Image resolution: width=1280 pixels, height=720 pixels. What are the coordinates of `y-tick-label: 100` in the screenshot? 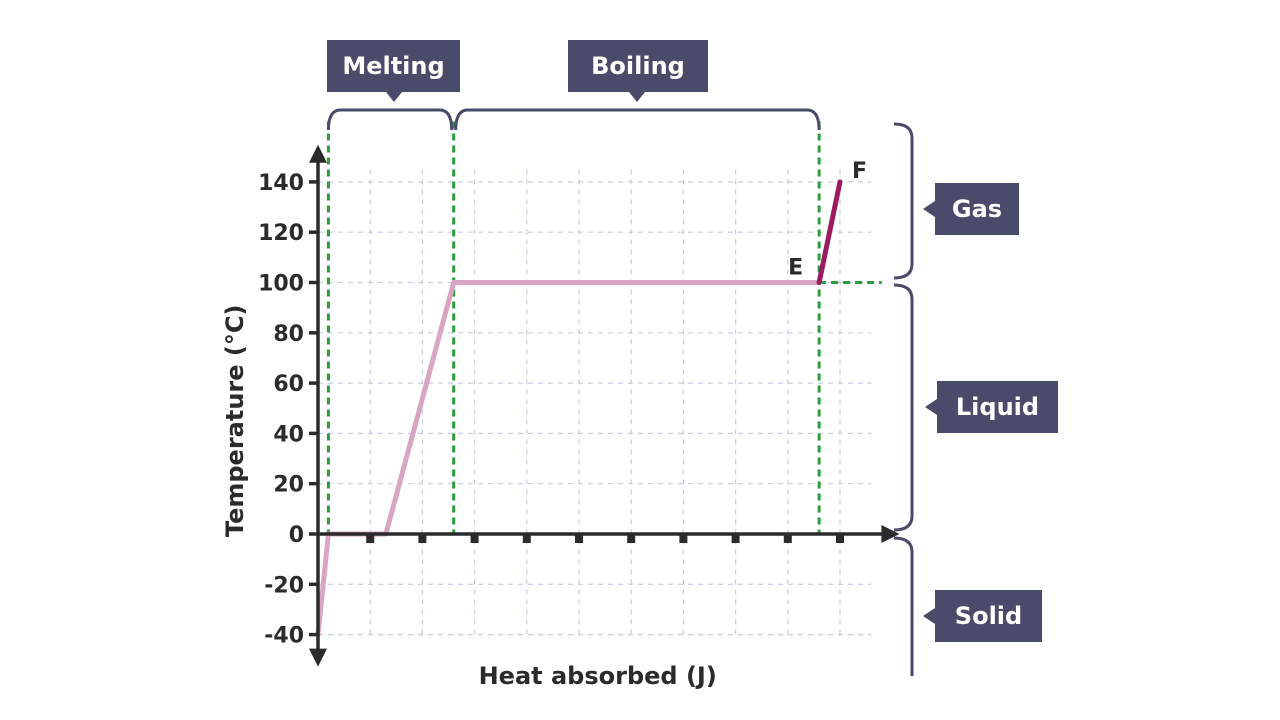 It's located at (281, 284).